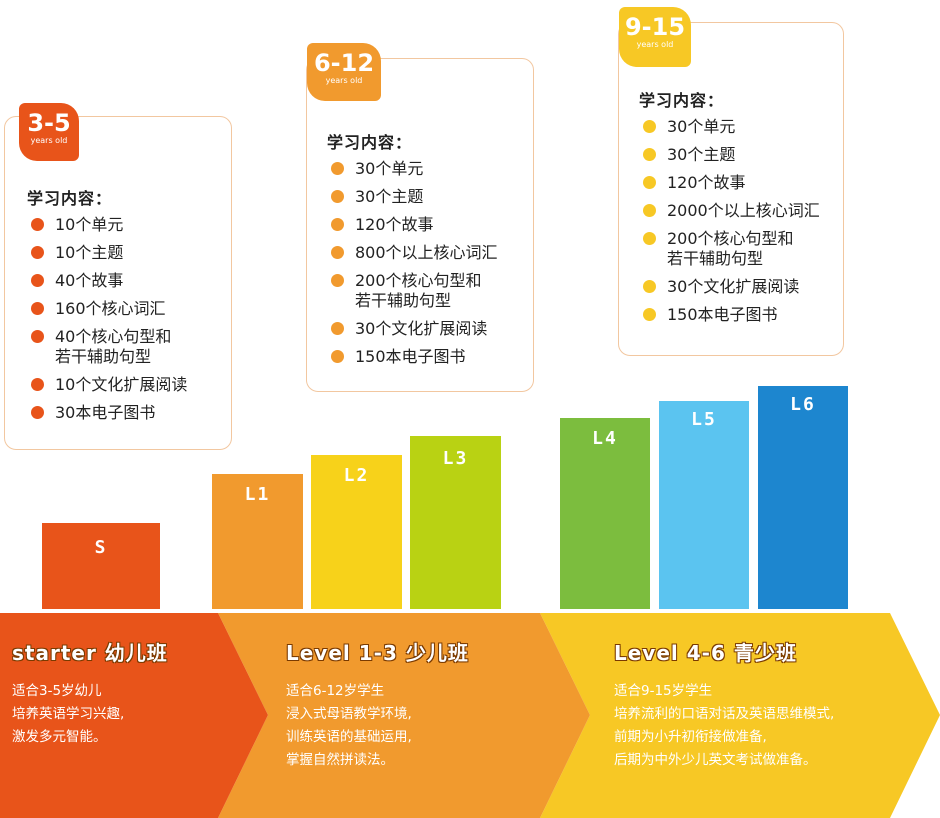  Describe the element at coordinates (59, 737) in the screenshot. I see `desc-line: 激发多元智能。` at that location.